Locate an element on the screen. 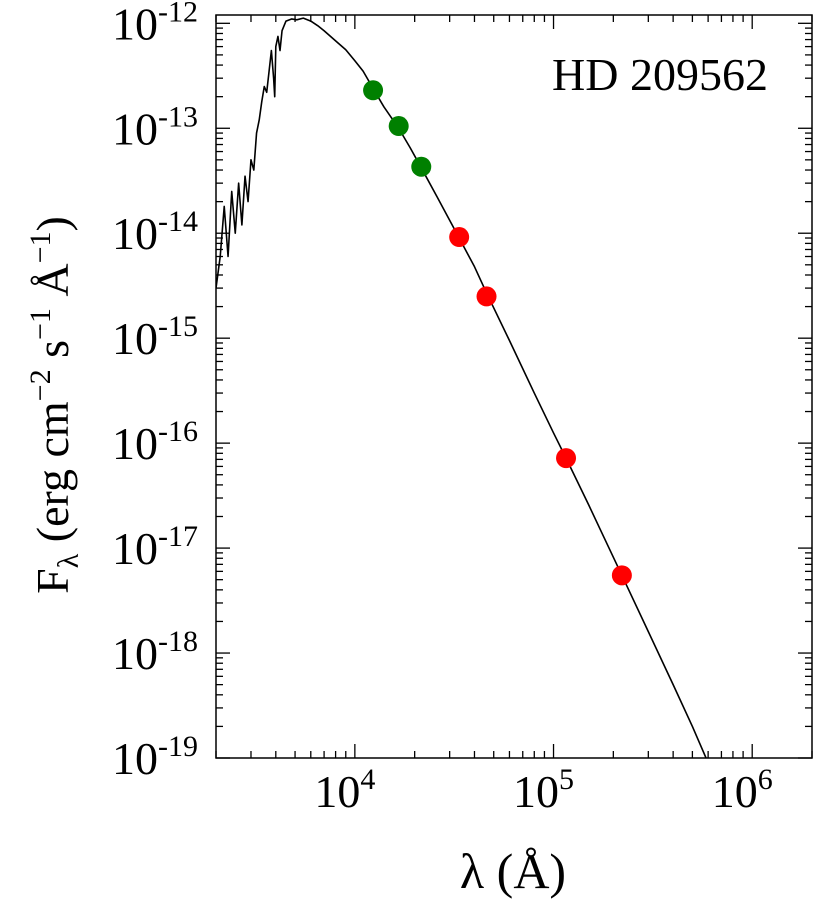  y-tick-exp: -13 is located at coordinates (178, 116).